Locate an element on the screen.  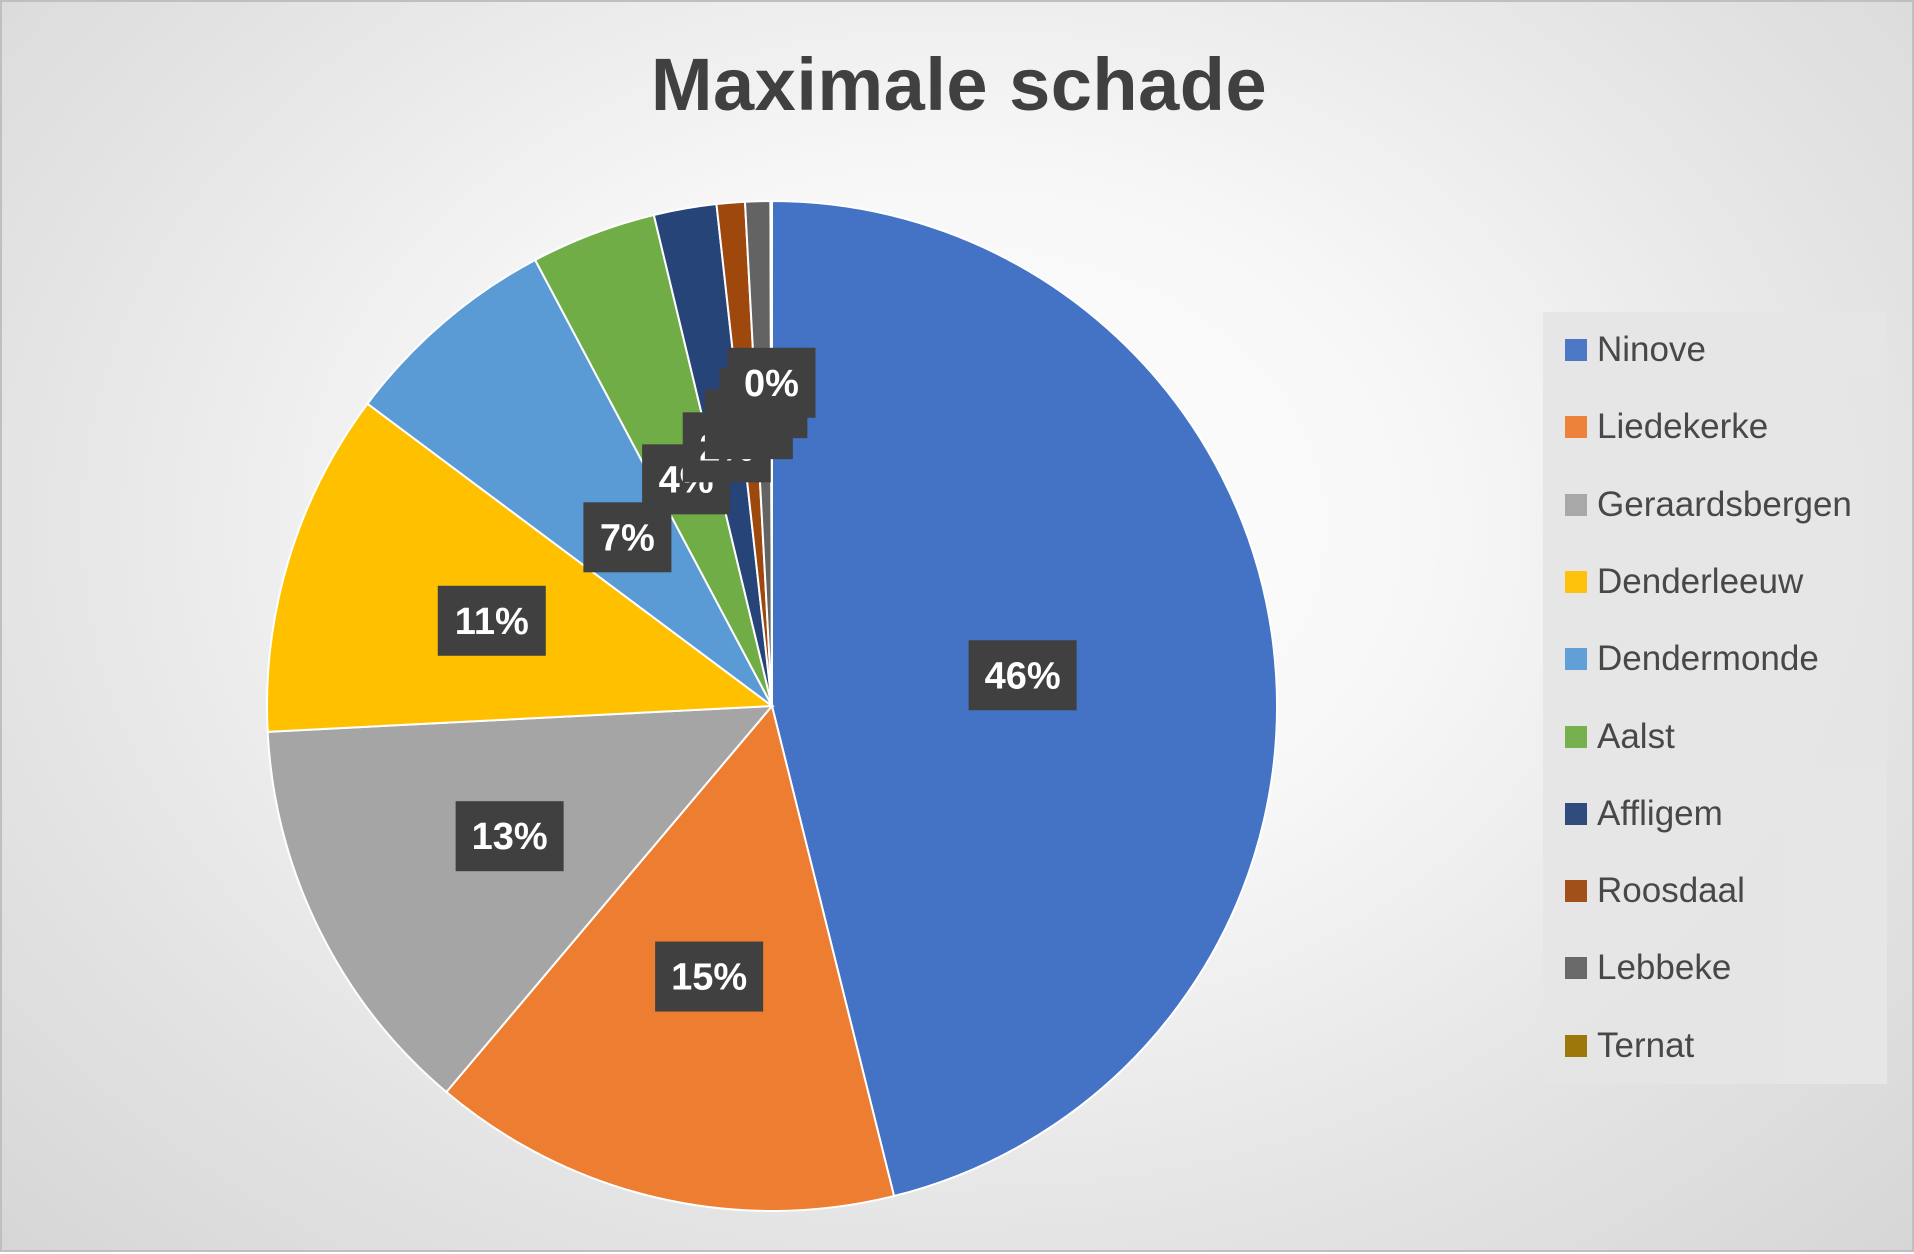
data-label-text: 46% is located at coordinates (1023, 676).